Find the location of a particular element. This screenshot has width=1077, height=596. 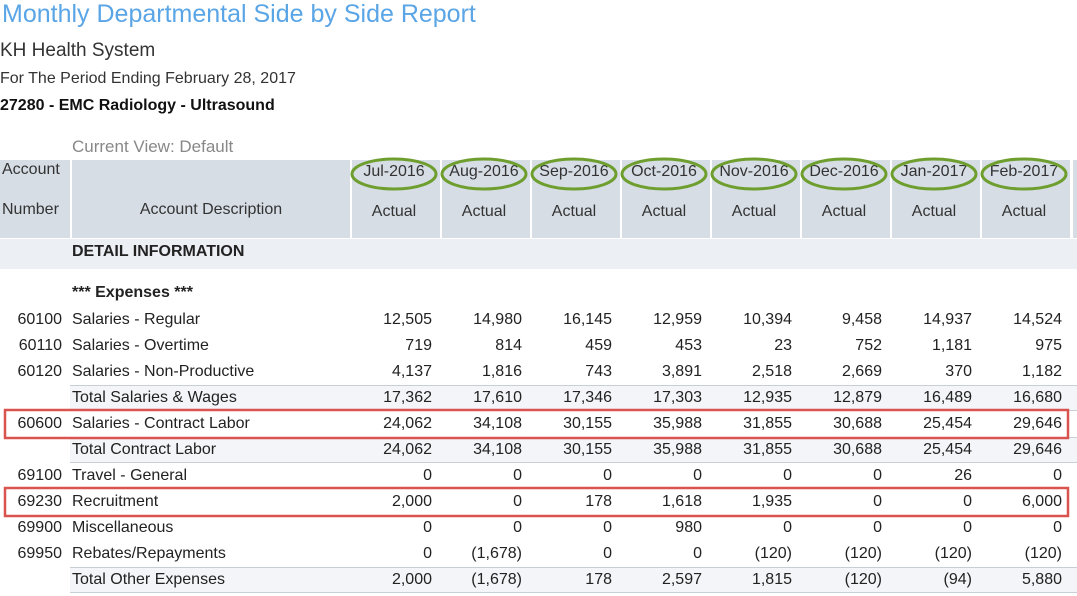

amount: 12,959 is located at coordinates (677, 319).